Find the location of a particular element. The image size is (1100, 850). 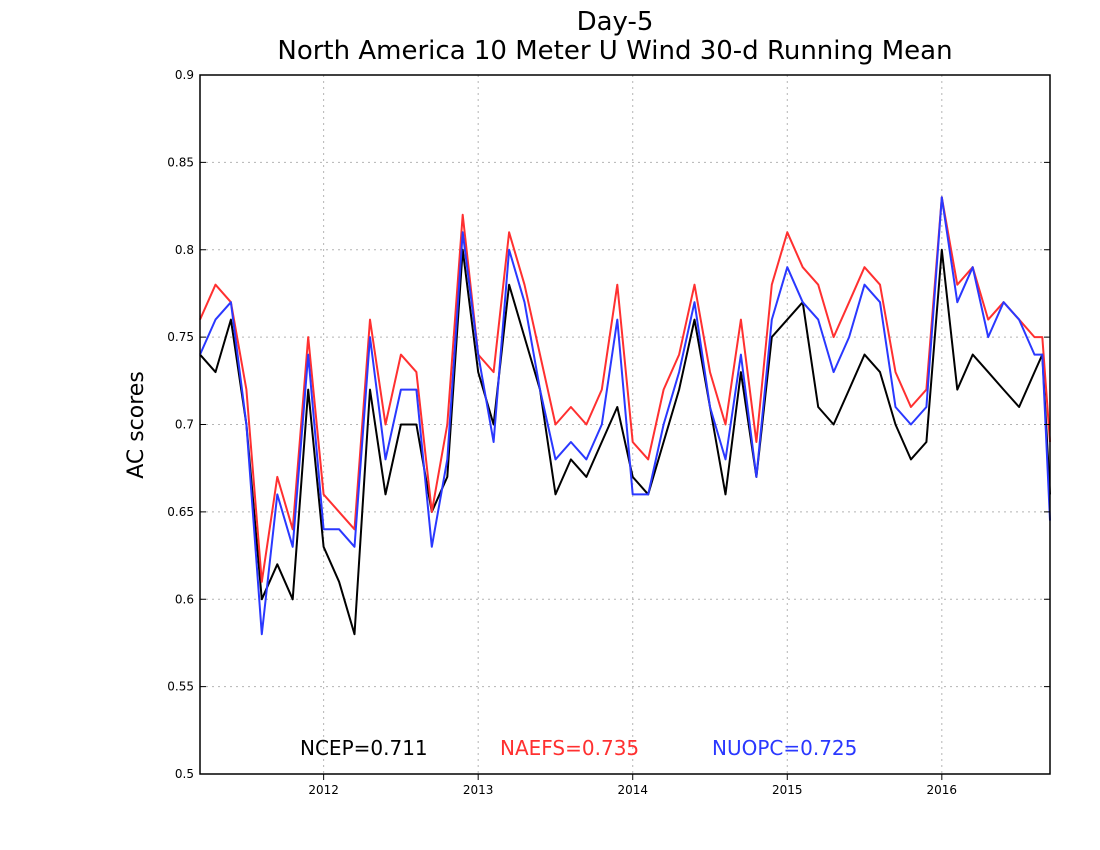

x-tick-label: 2016 is located at coordinates (942, 790).